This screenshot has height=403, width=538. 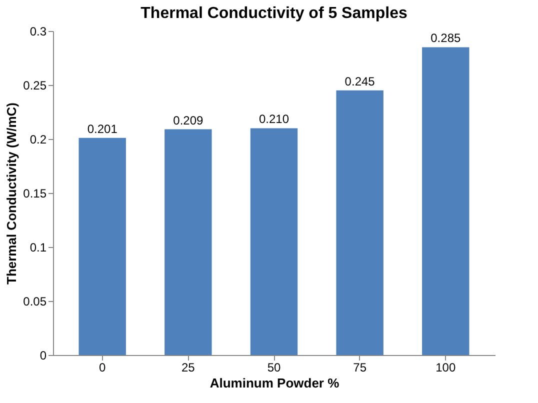 I want to click on data-label: 0.245, so click(x=360, y=81).